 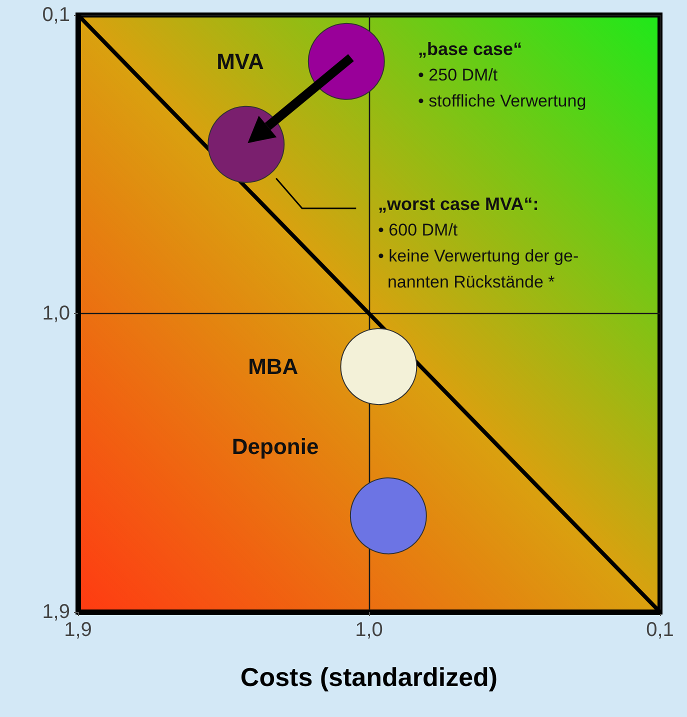 What do you see at coordinates (56, 313) in the screenshot?
I see `y-tick-label: 1,0` at bounding box center [56, 313].